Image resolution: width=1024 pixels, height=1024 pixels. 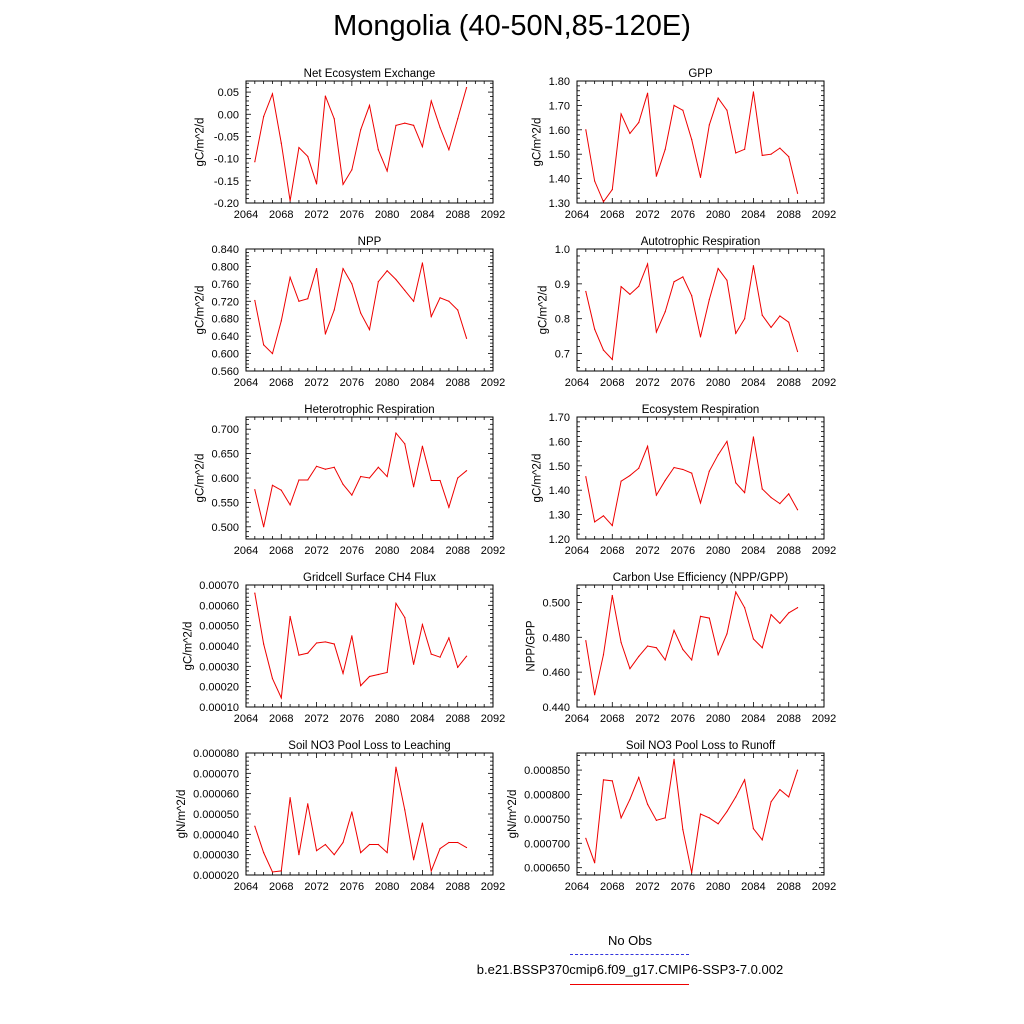 I want to click on x-tick-label: 2076, so click(x=683, y=551).